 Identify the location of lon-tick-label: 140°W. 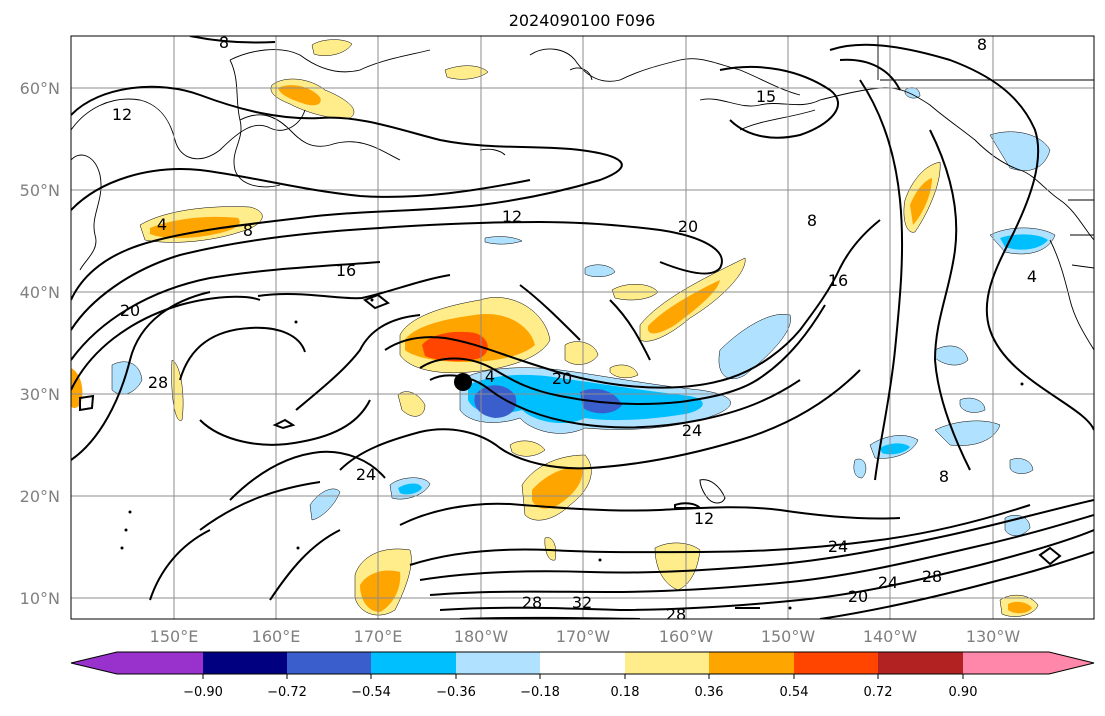
(890, 636).